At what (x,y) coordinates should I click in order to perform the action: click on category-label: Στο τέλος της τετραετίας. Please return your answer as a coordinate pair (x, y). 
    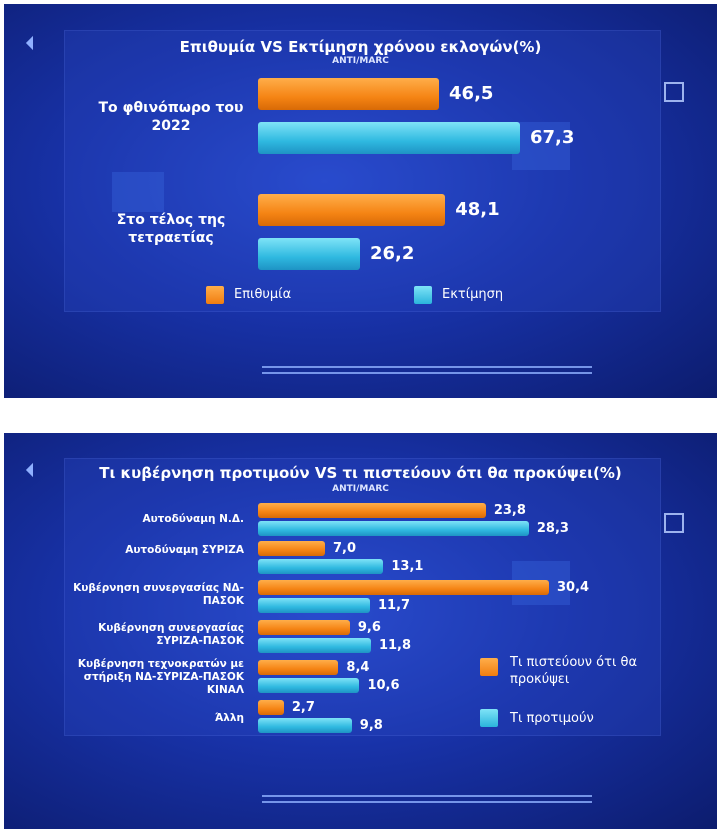
    Looking at the image, I should click on (171, 229).